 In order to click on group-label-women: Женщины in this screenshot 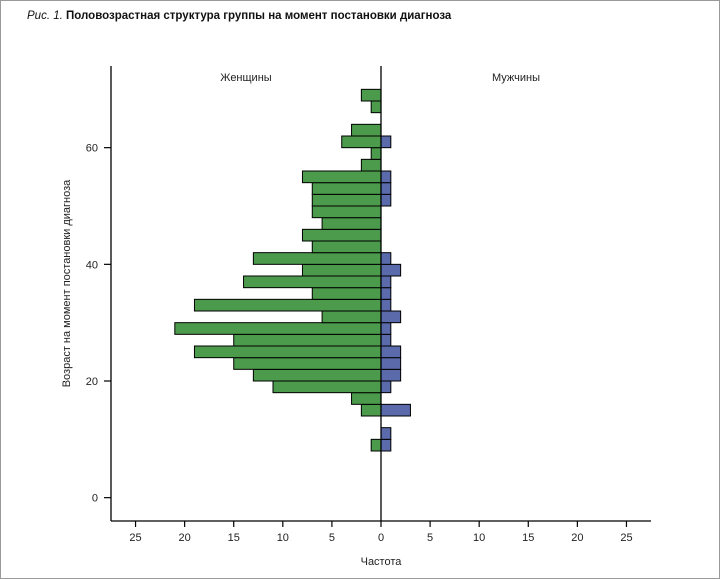, I will do `click(245, 78)`.